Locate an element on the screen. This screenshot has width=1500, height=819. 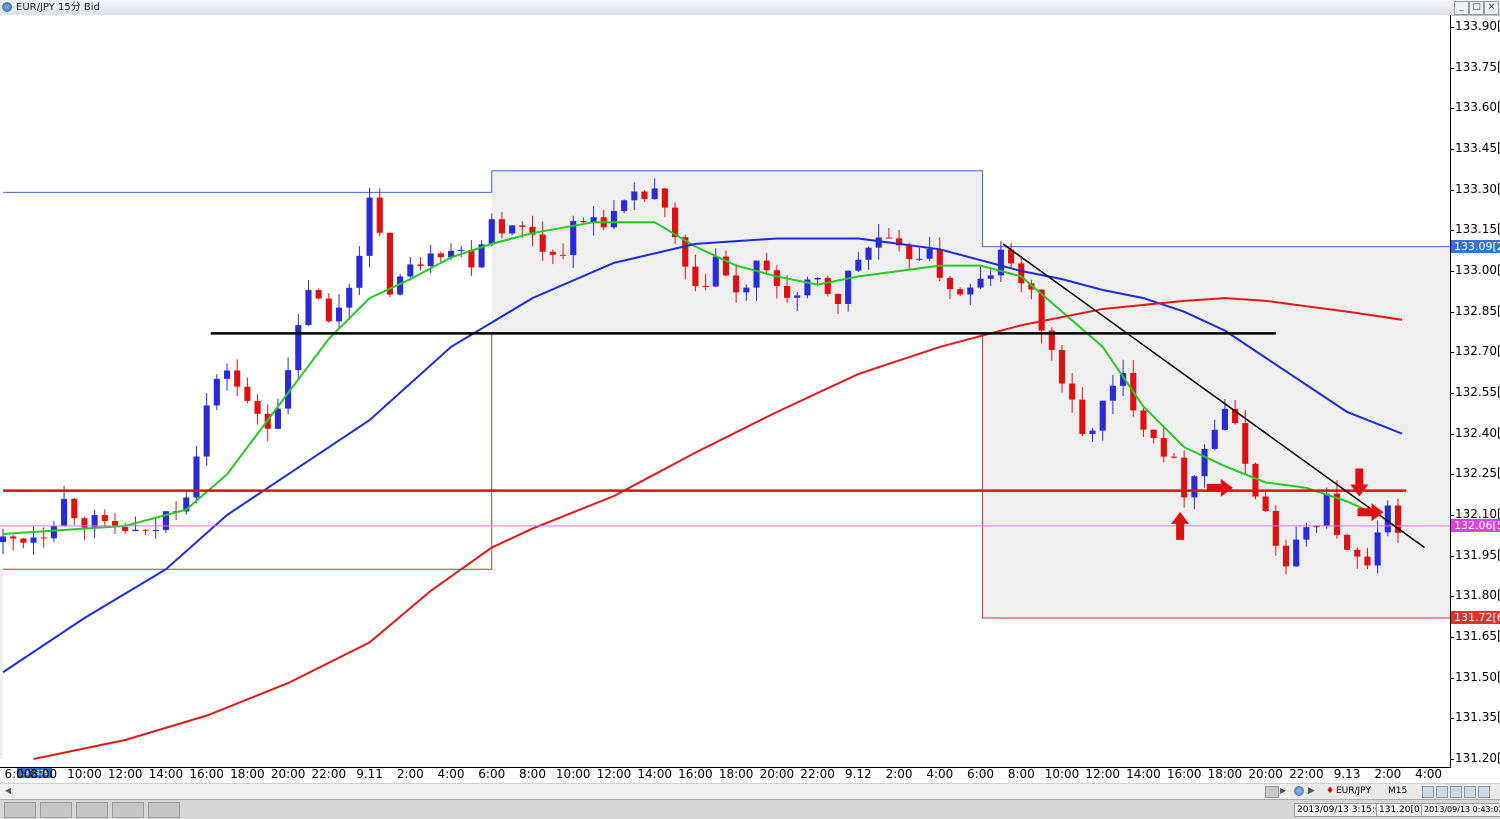
x-tick-label: 9.11 is located at coordinates (369, 774).